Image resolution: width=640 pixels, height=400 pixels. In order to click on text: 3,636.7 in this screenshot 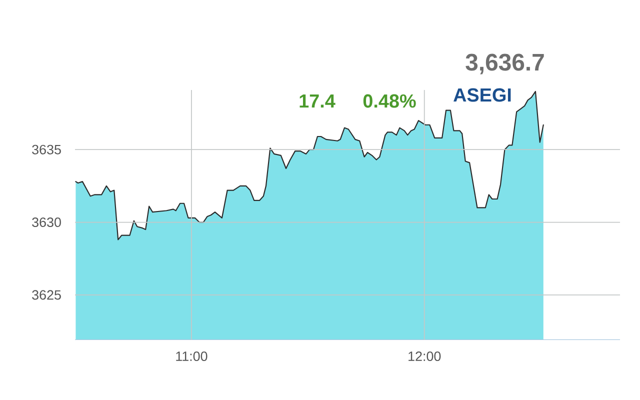, I will do `click(505, 64)`.